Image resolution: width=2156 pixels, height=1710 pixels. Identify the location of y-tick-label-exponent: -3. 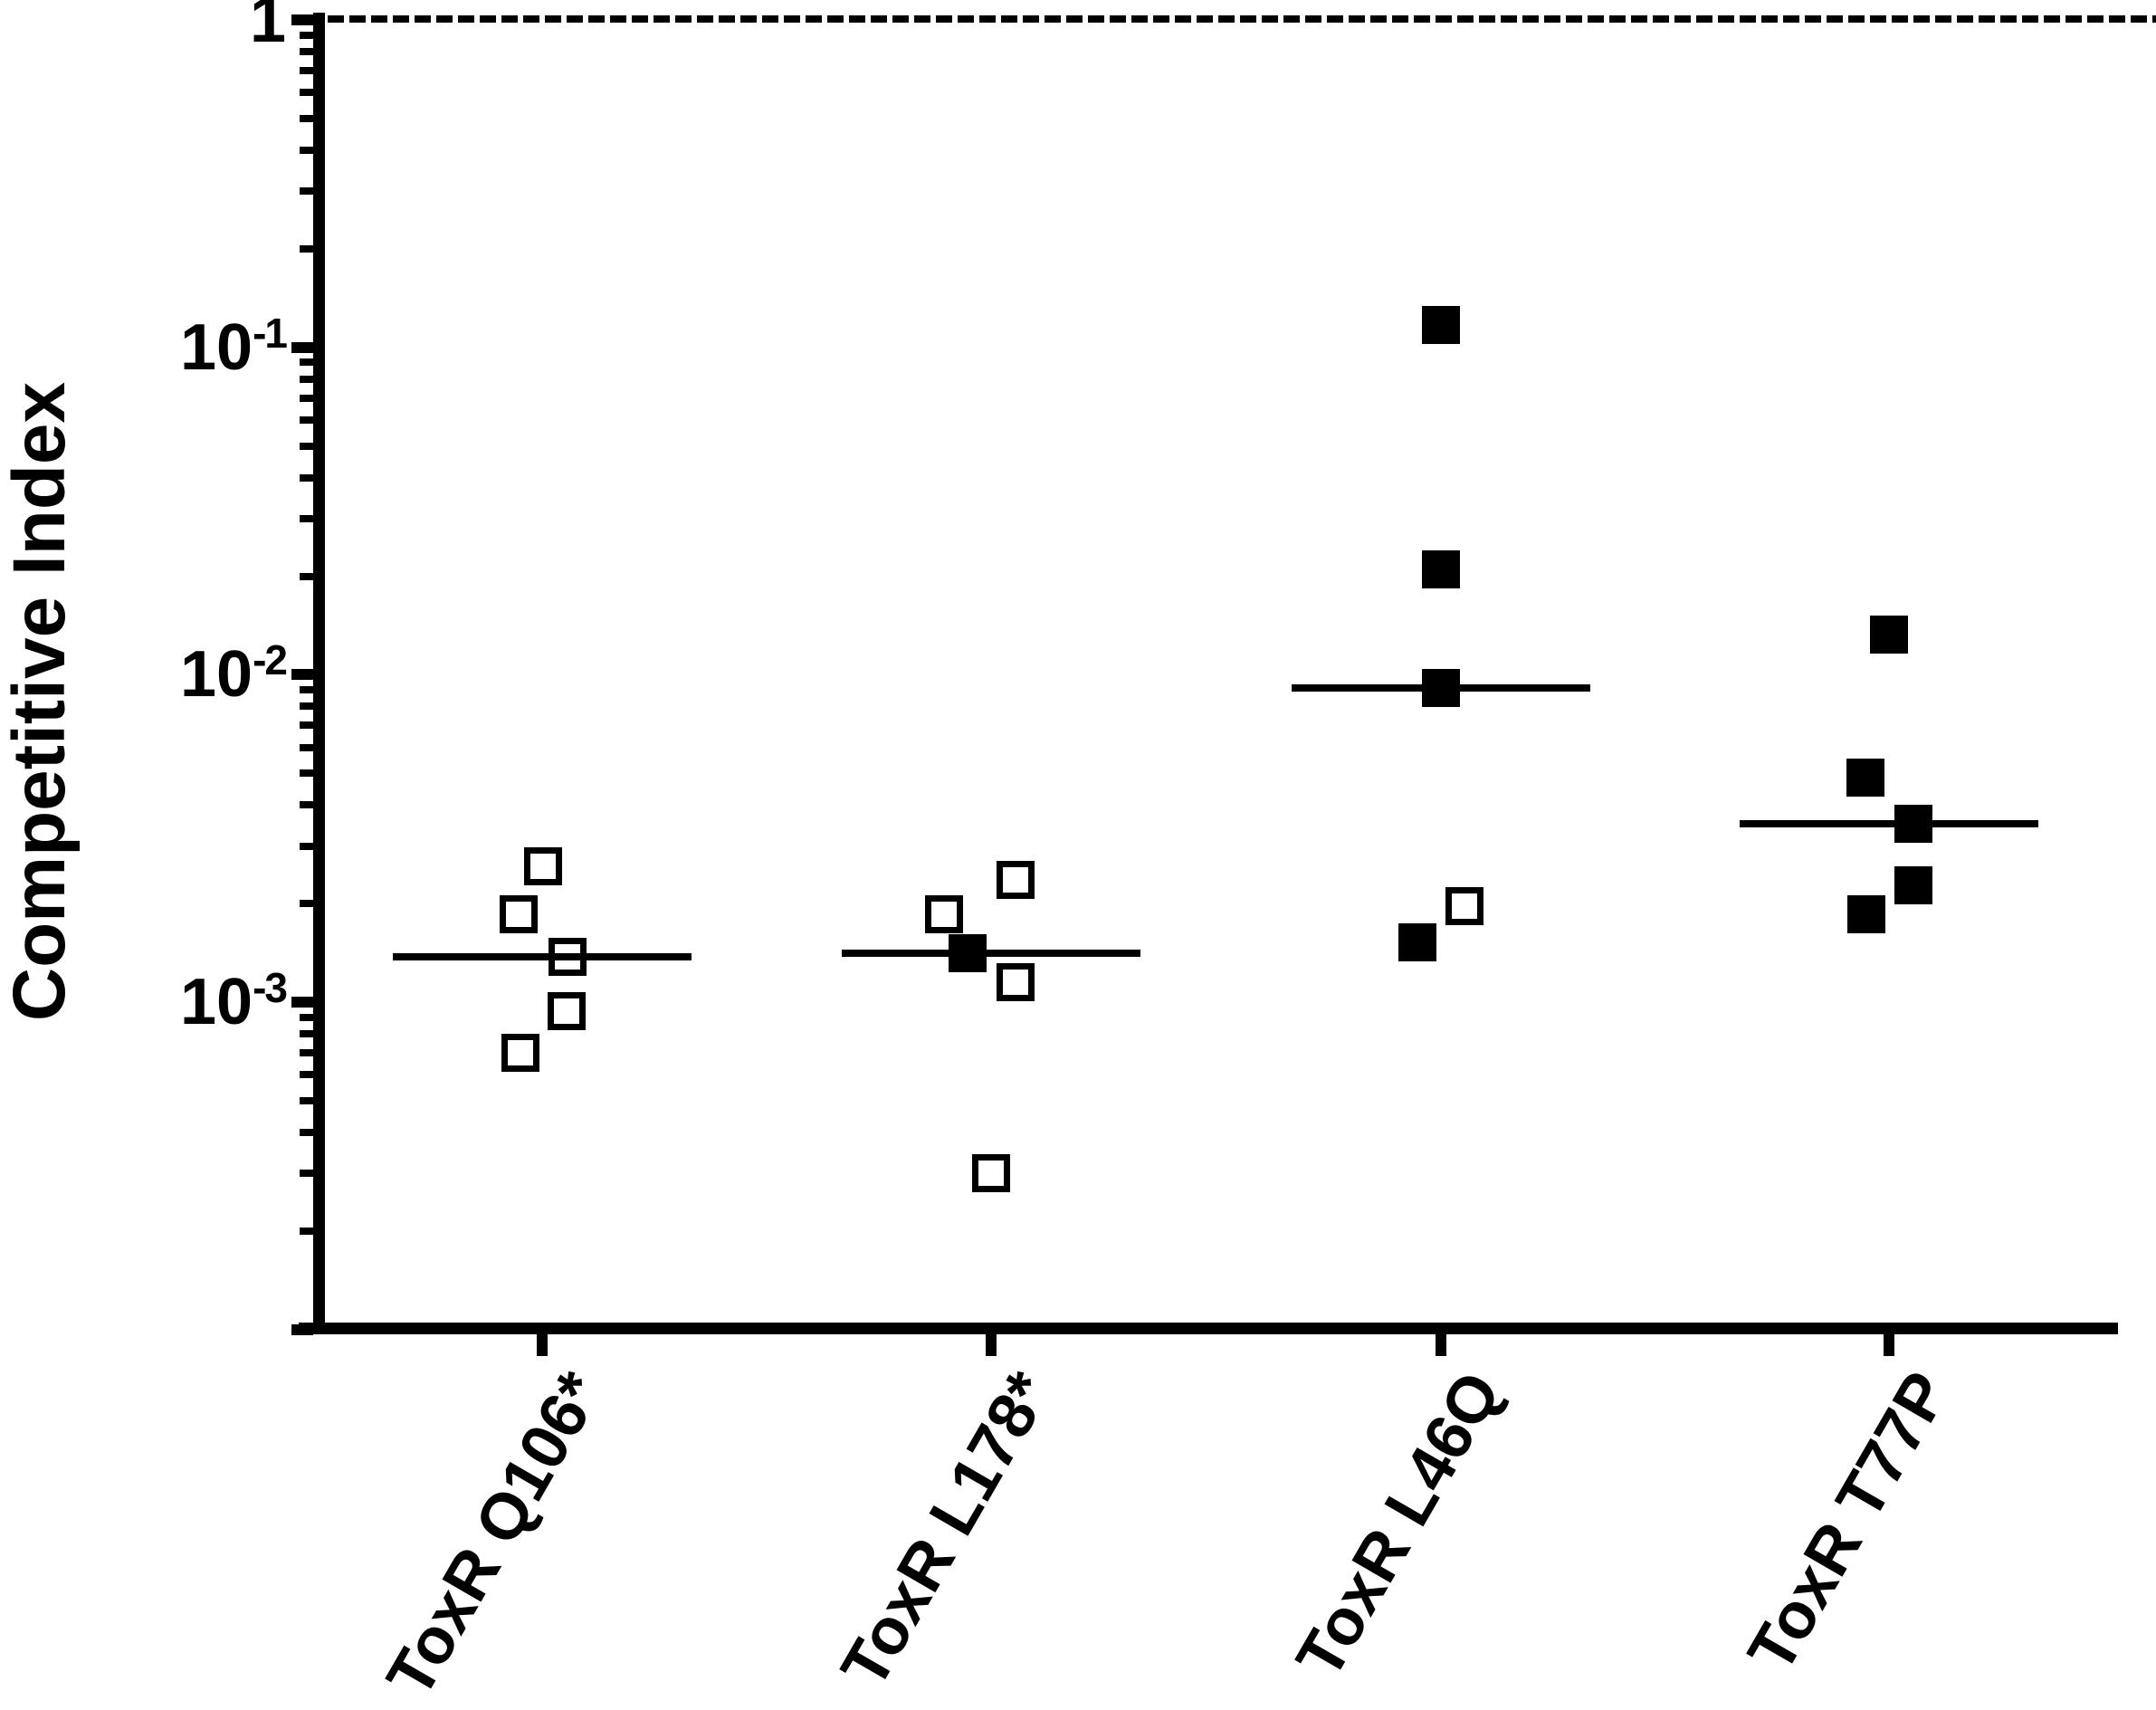
(271, 988).